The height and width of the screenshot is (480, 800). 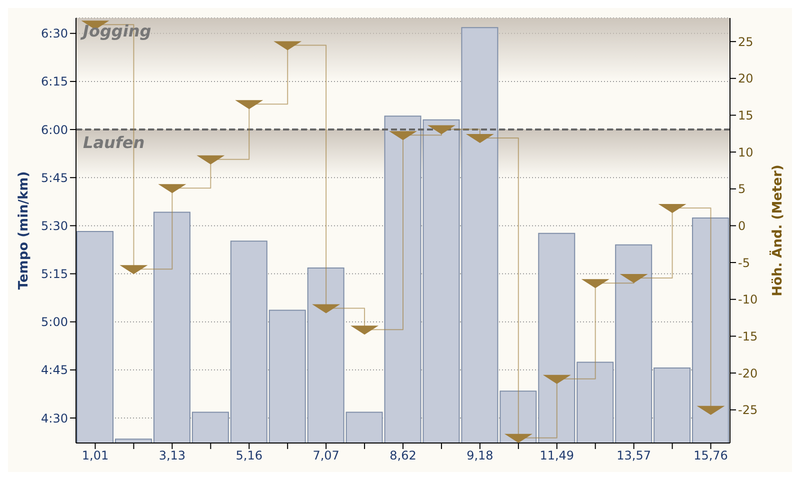 What do you see at coordinates (54, 33) in the screenshot?
I see `y-tick-label: 6:30` at bounding box center [54, 33].